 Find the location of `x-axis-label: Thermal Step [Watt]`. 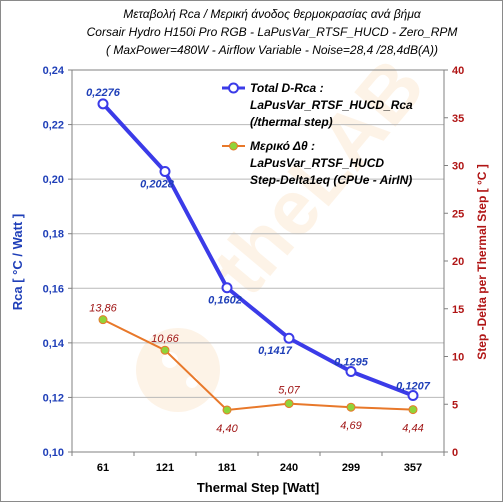

x-axis-label: Thermal Step [Watt] is located at coordinates (258, 487).